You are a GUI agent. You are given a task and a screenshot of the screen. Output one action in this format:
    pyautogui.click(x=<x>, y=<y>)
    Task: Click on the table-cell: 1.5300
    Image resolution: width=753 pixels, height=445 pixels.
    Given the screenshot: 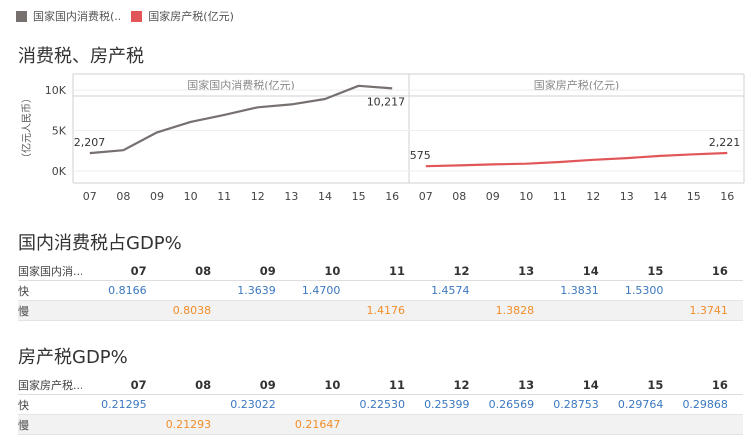 What is the action you would take?
    pyautogui.click(x=644, y=290)
    